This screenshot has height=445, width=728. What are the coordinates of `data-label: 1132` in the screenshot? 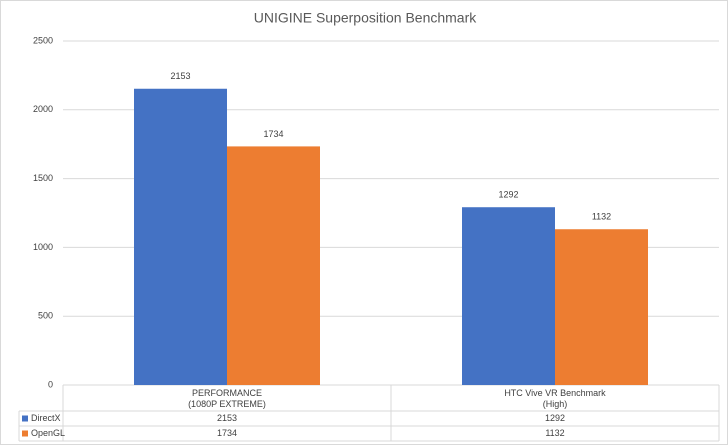 It's located at (601, 217).